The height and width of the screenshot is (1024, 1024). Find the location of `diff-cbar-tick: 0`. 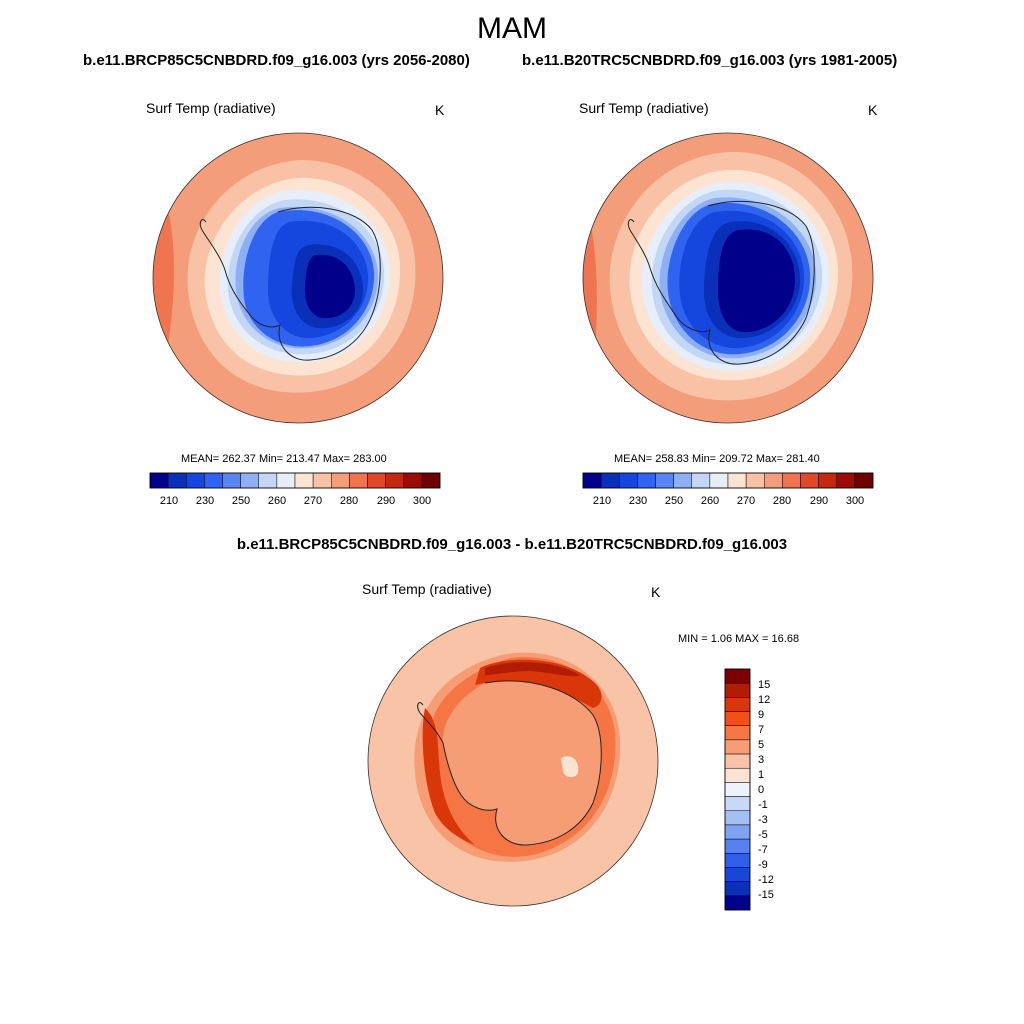

diff-cbar-tick: 0 is located at coordinates (761, 790).